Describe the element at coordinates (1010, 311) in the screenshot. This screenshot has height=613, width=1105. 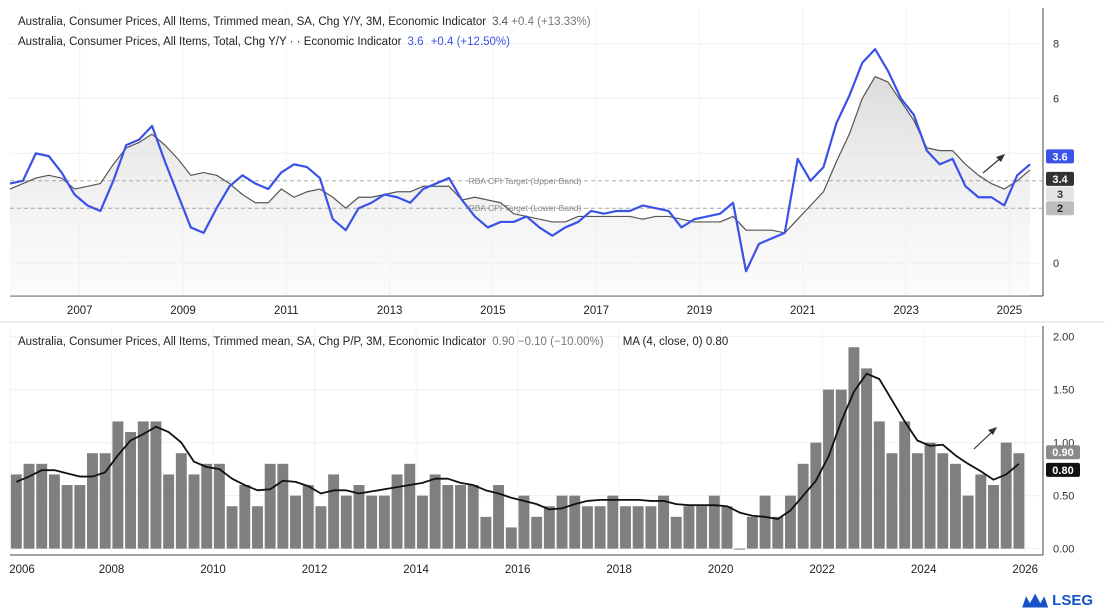
I see `top-x-tick-label: 2025` at that location.